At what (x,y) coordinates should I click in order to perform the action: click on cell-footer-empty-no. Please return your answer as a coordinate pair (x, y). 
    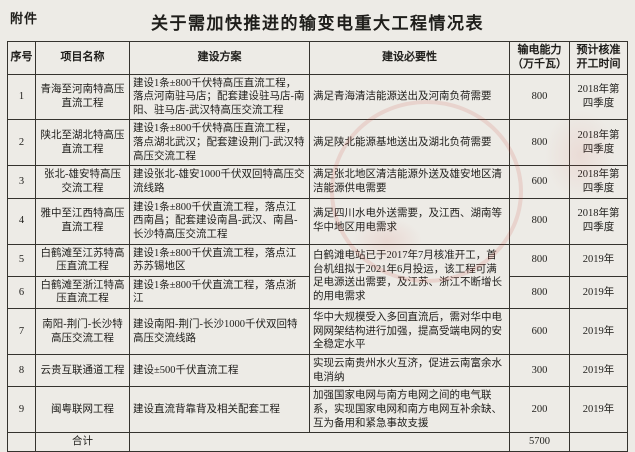
    Looking at the image, I should click on (21, 442).